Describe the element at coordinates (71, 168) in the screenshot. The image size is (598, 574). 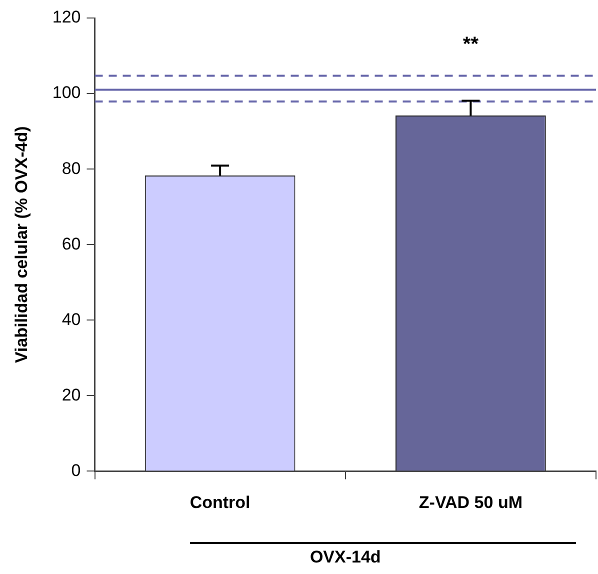
I see `y-tick-label: 80` at that location.